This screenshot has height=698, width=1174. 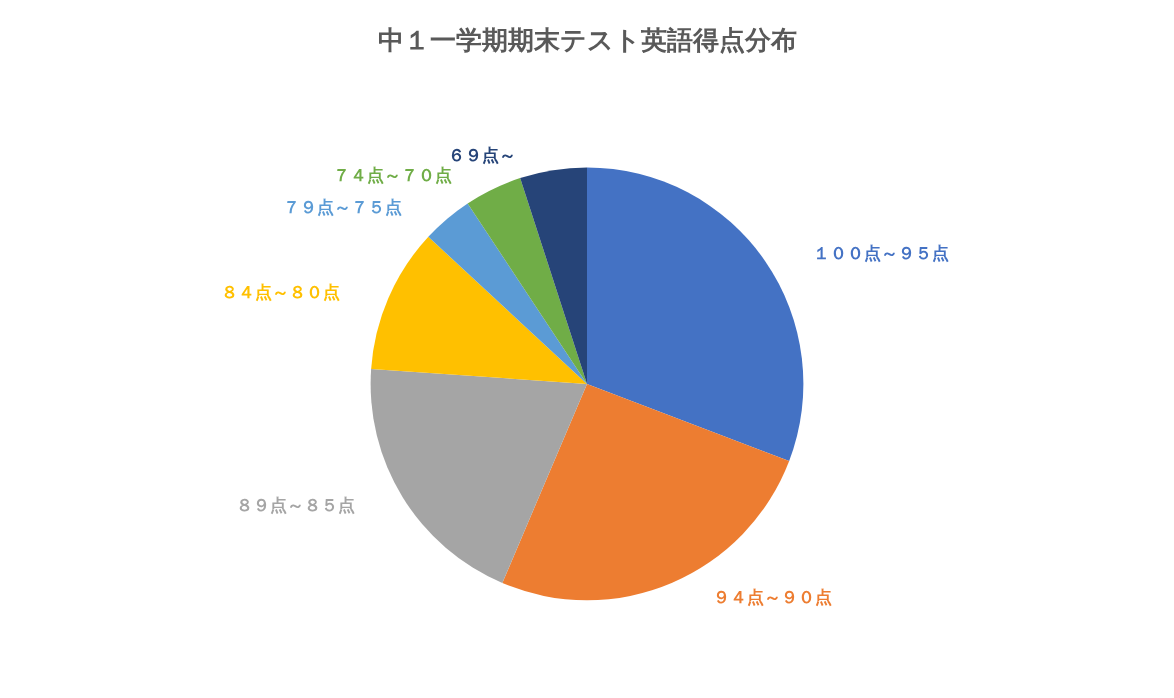 I want to click on slice-label: ６９点～, so click(x=481, y=155).